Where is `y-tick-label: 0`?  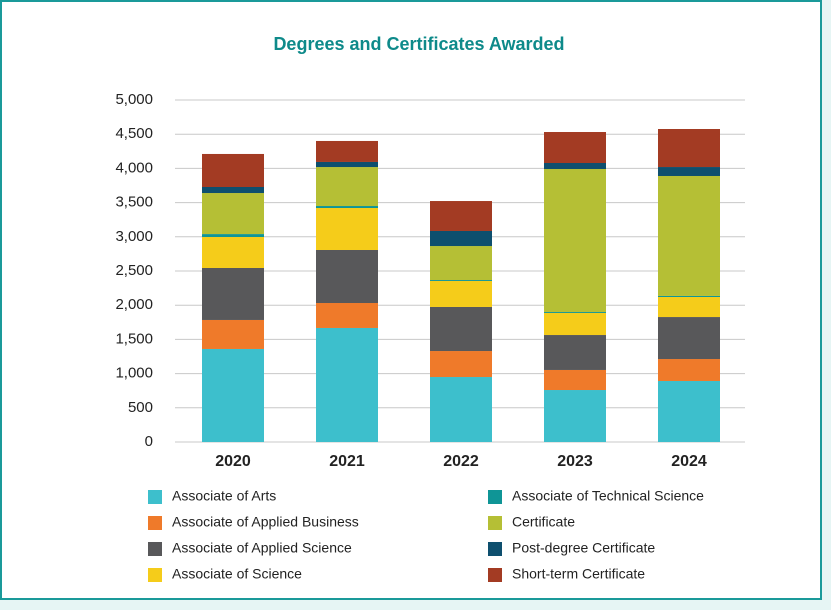
y-tick-label: 0 is located at coordinates (149, 441).